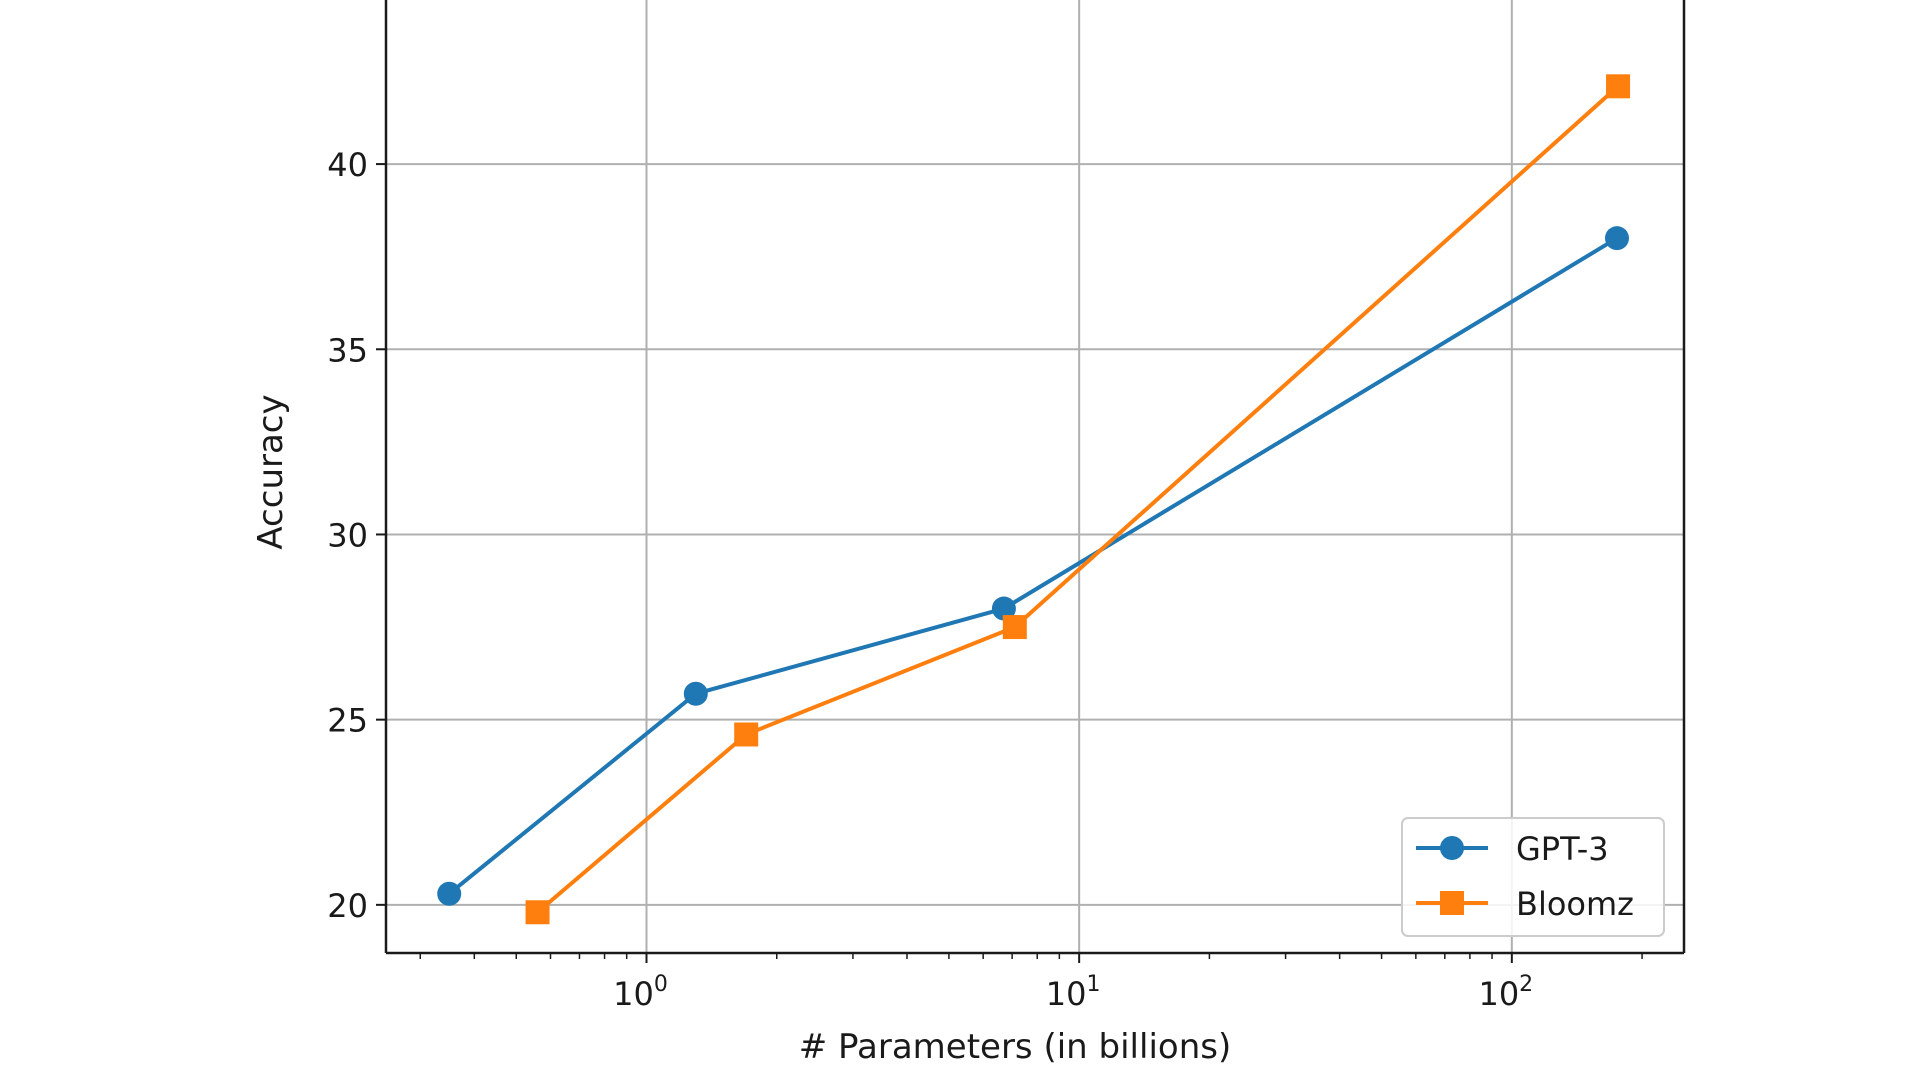 This screenshot has height=1080, width=1920. What do you see at coordinates (347, 165) in the screenshot?
I see `y-tick-label: 40` at bounding box center [347, 165].